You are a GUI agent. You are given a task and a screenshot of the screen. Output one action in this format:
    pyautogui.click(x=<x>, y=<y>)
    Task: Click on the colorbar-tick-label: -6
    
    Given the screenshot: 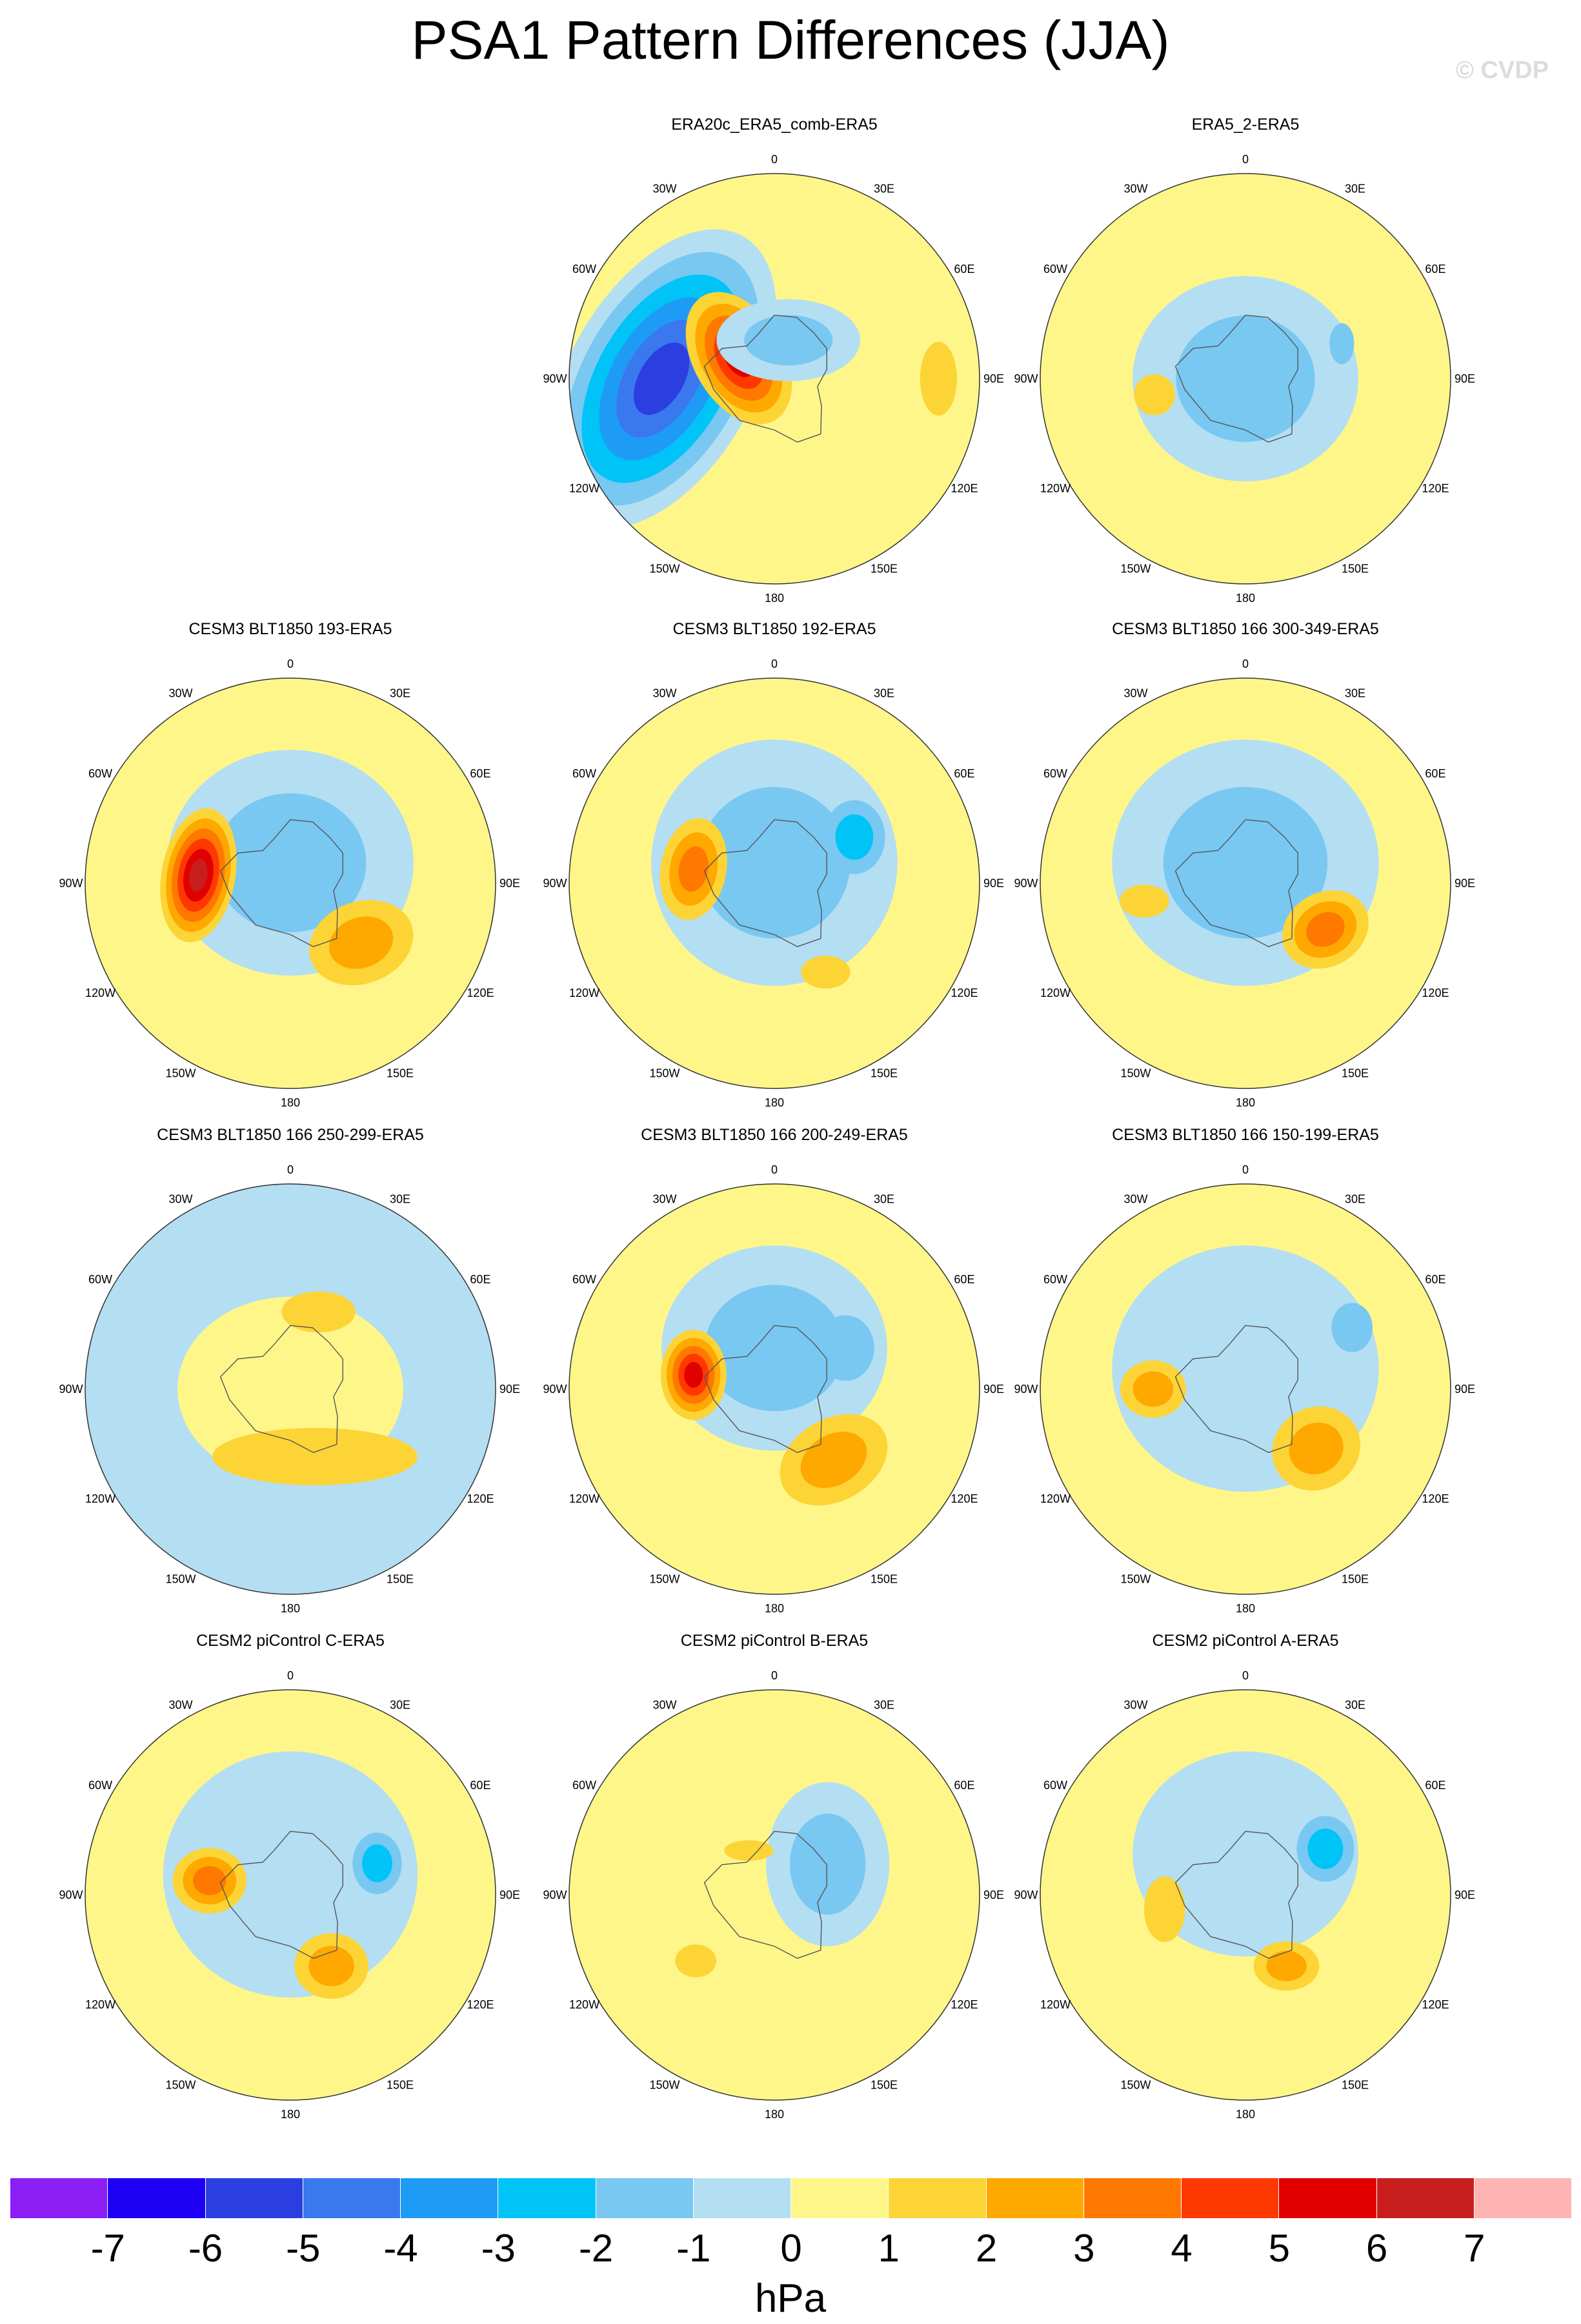 What is the action you would take?
    pyautogui.click(x=205, y=2248)
    